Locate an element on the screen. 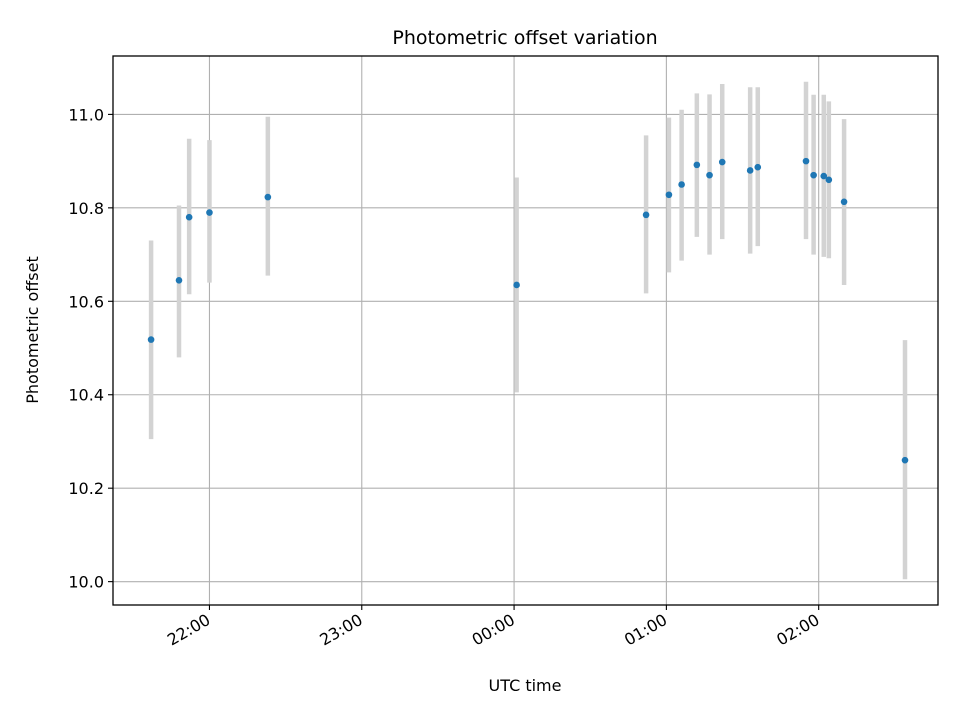  y-axis: 10.0 10.2 10.4 10.6 10.8 11.0 is located at coordinates (90, 348).